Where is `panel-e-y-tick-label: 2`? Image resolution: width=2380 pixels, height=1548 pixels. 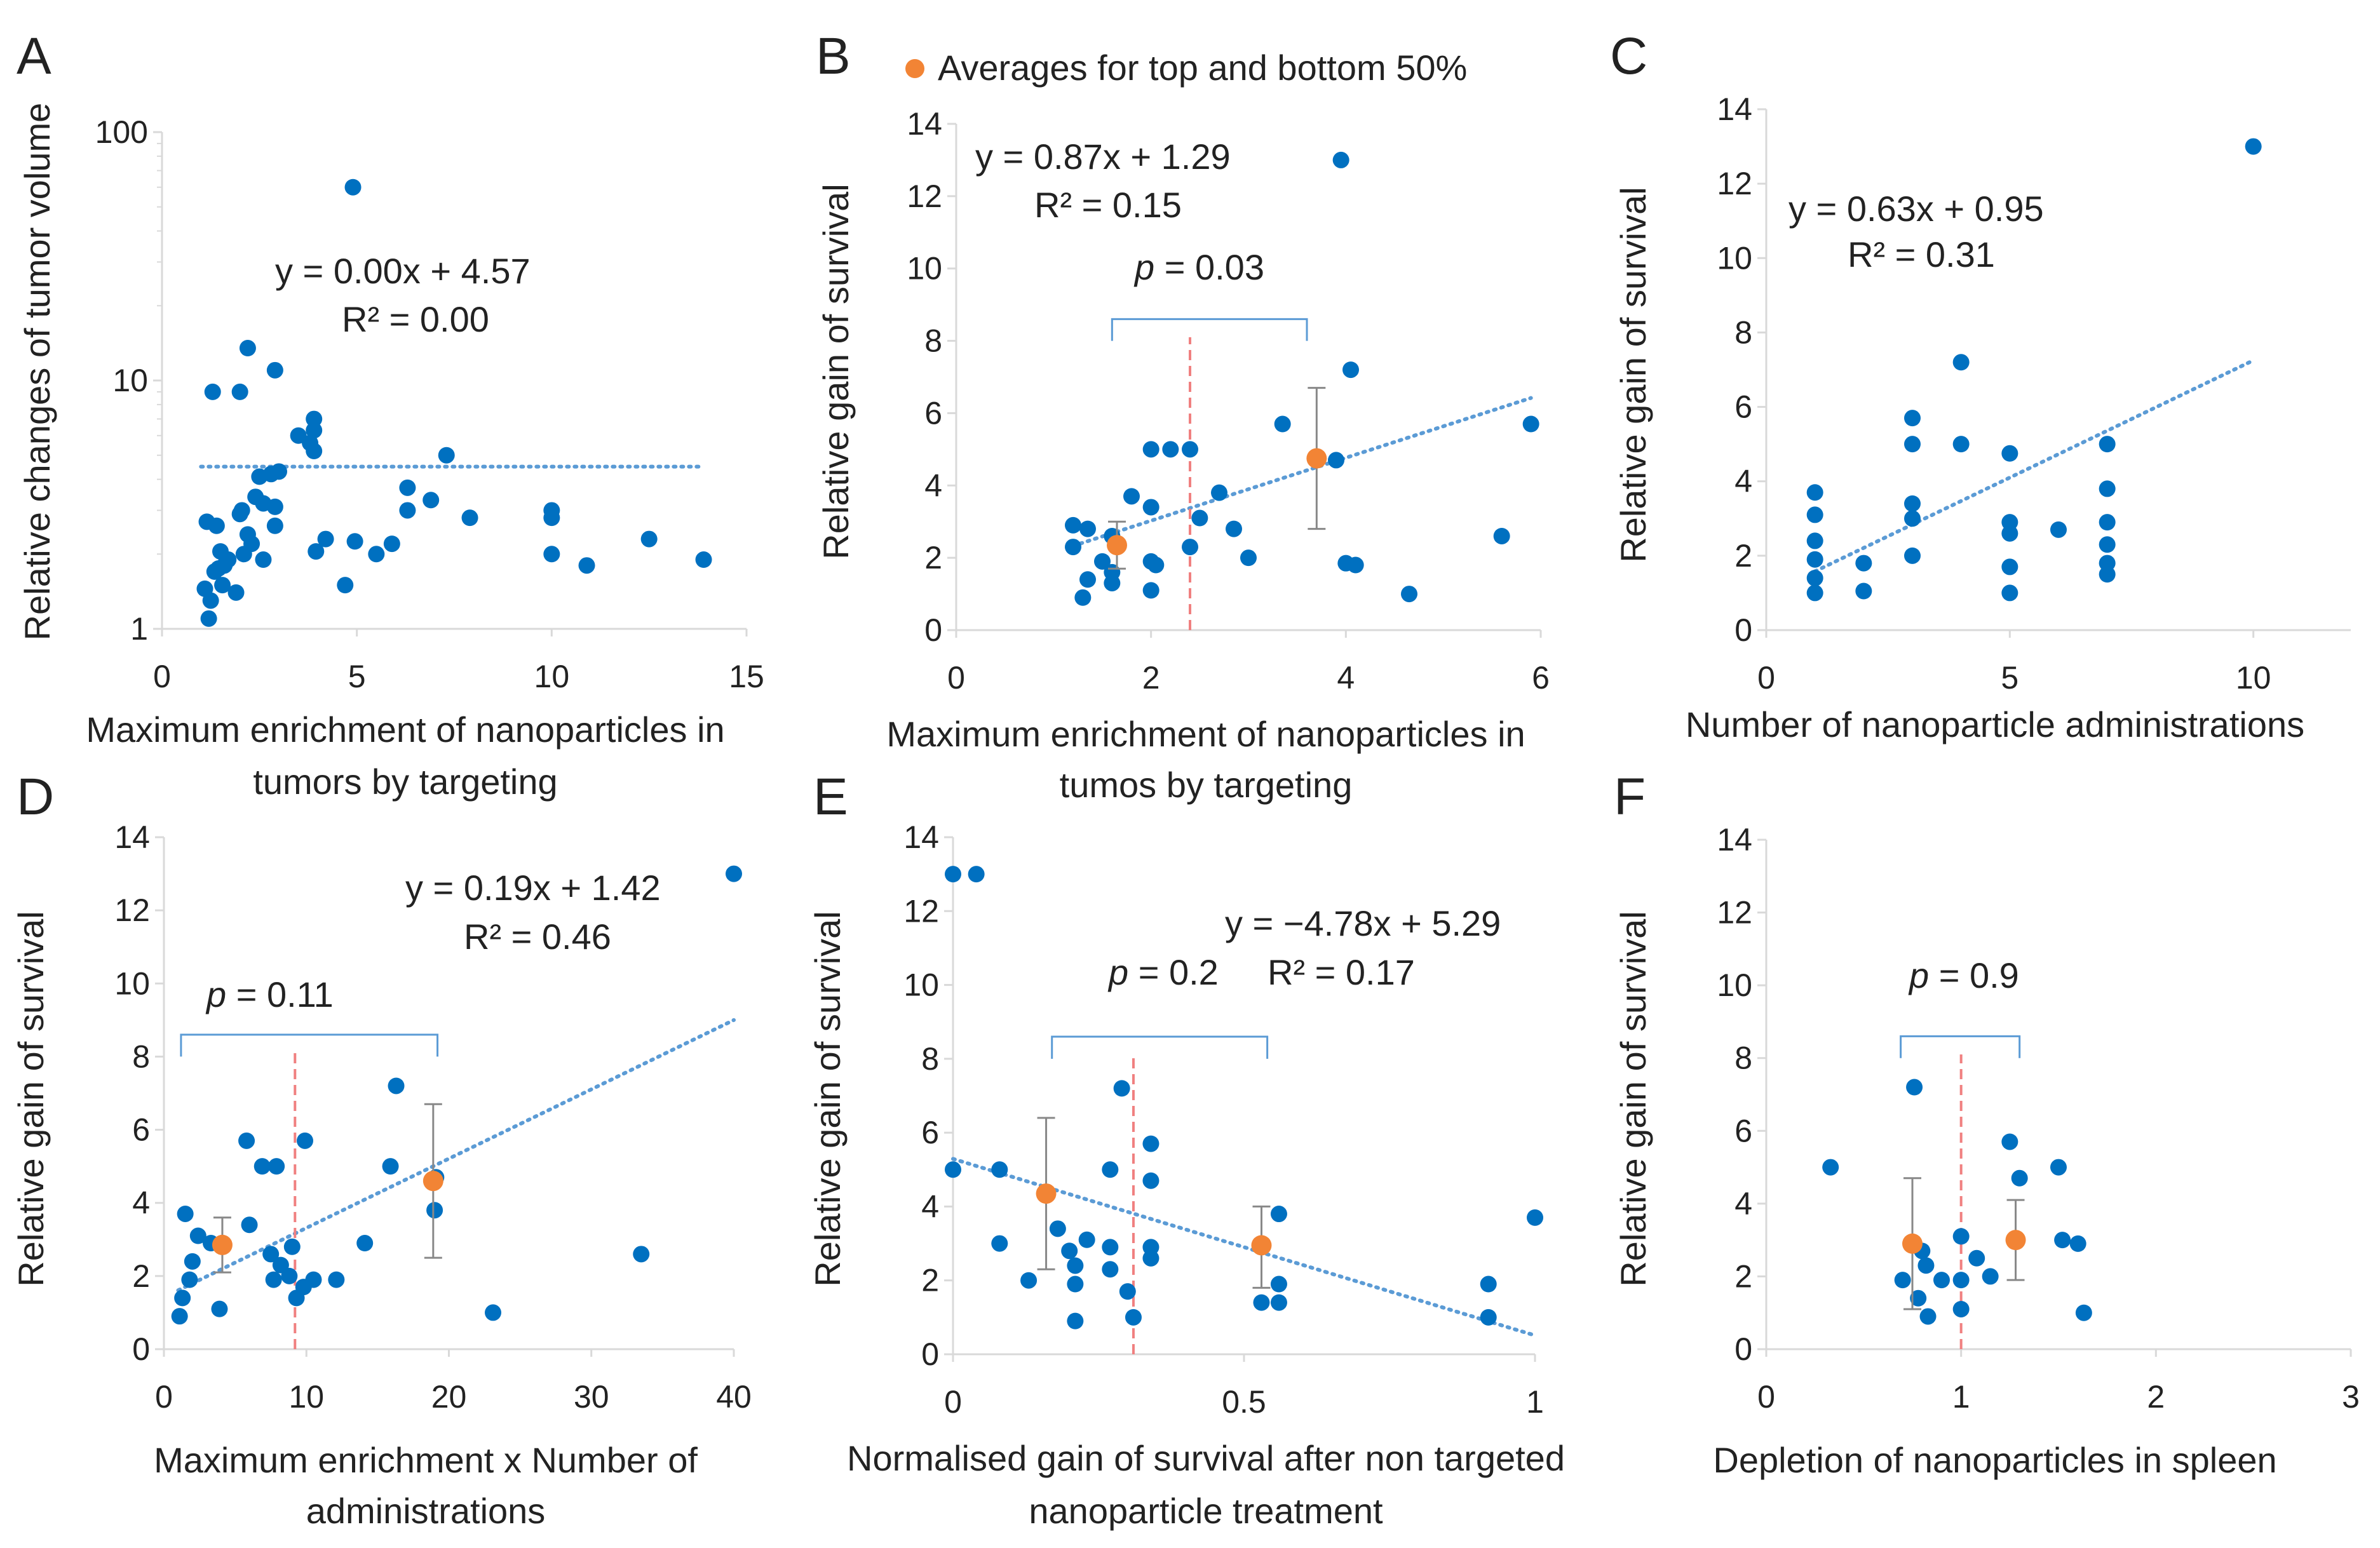
panel-e-y-tick-label: 2 is located at coordinates (930, 1280).